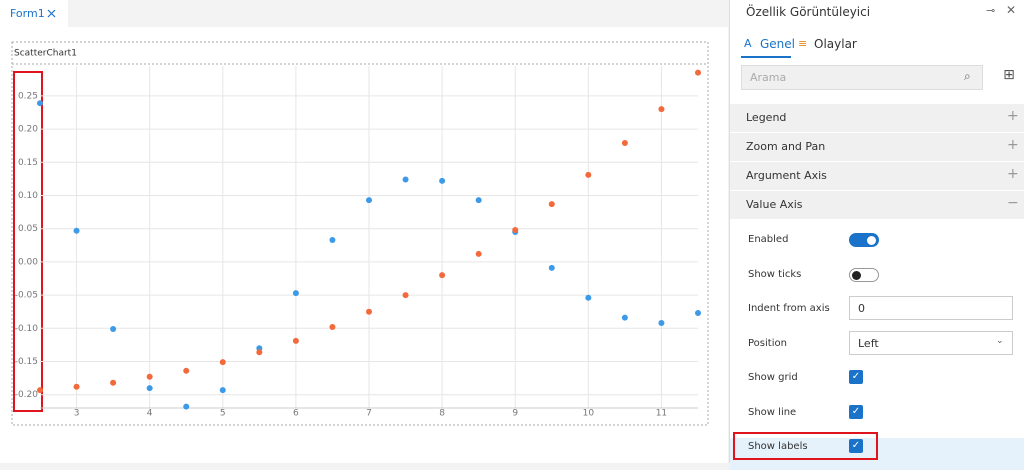 The height and width of the screenshot is (470, 1024). What do you see at coordinates (223, 414) in the screenshot?
I see `x-tick-label: 5` at bounding box center [223, 414].